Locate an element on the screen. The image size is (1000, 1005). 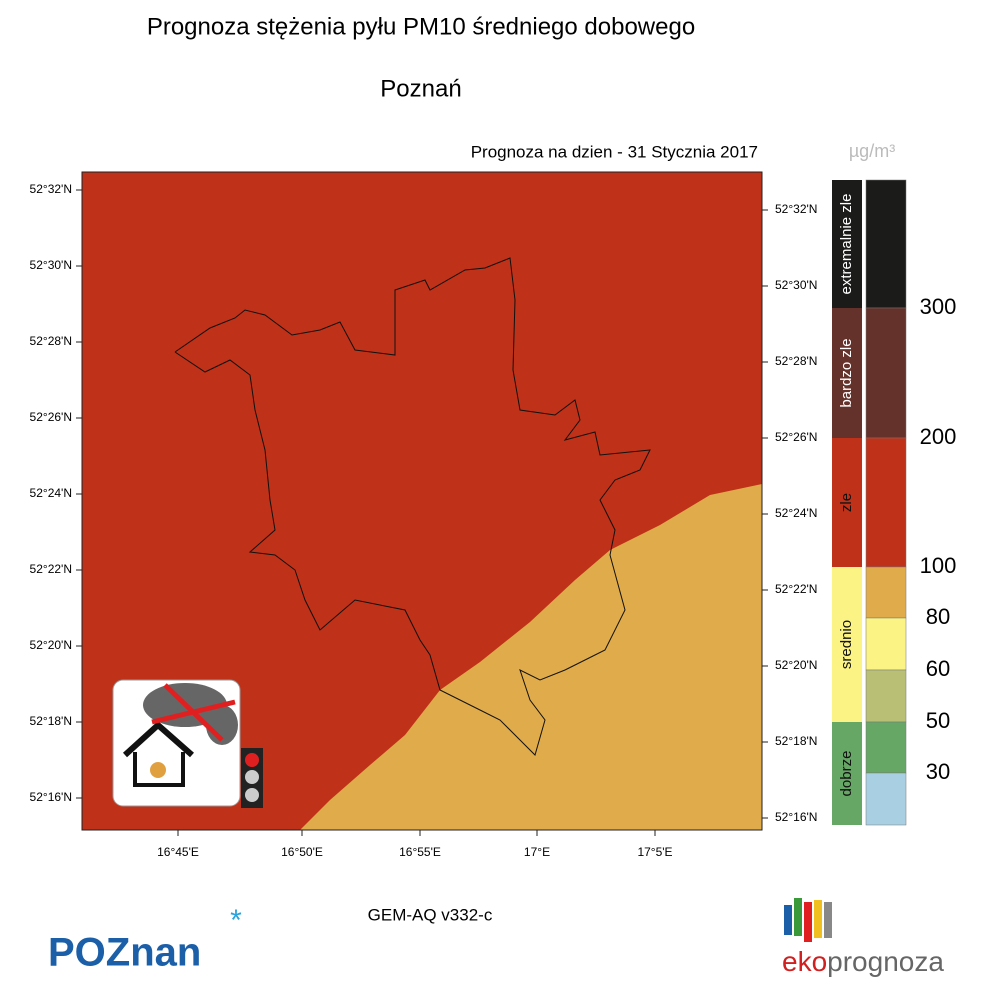
lon-tick-label: 16°55'E is located at coordinates (420, 852).